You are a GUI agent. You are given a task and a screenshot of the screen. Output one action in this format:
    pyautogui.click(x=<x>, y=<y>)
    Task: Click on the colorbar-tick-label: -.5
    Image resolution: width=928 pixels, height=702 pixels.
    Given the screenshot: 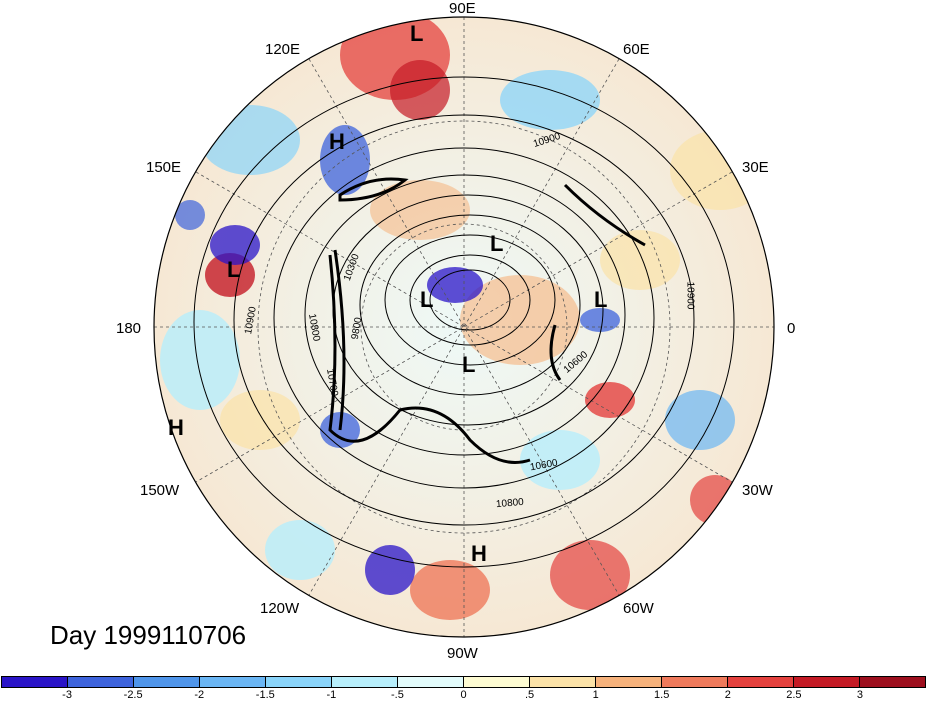 What is the action you would take?
    pyautogui.click(x=397, y=695)
    